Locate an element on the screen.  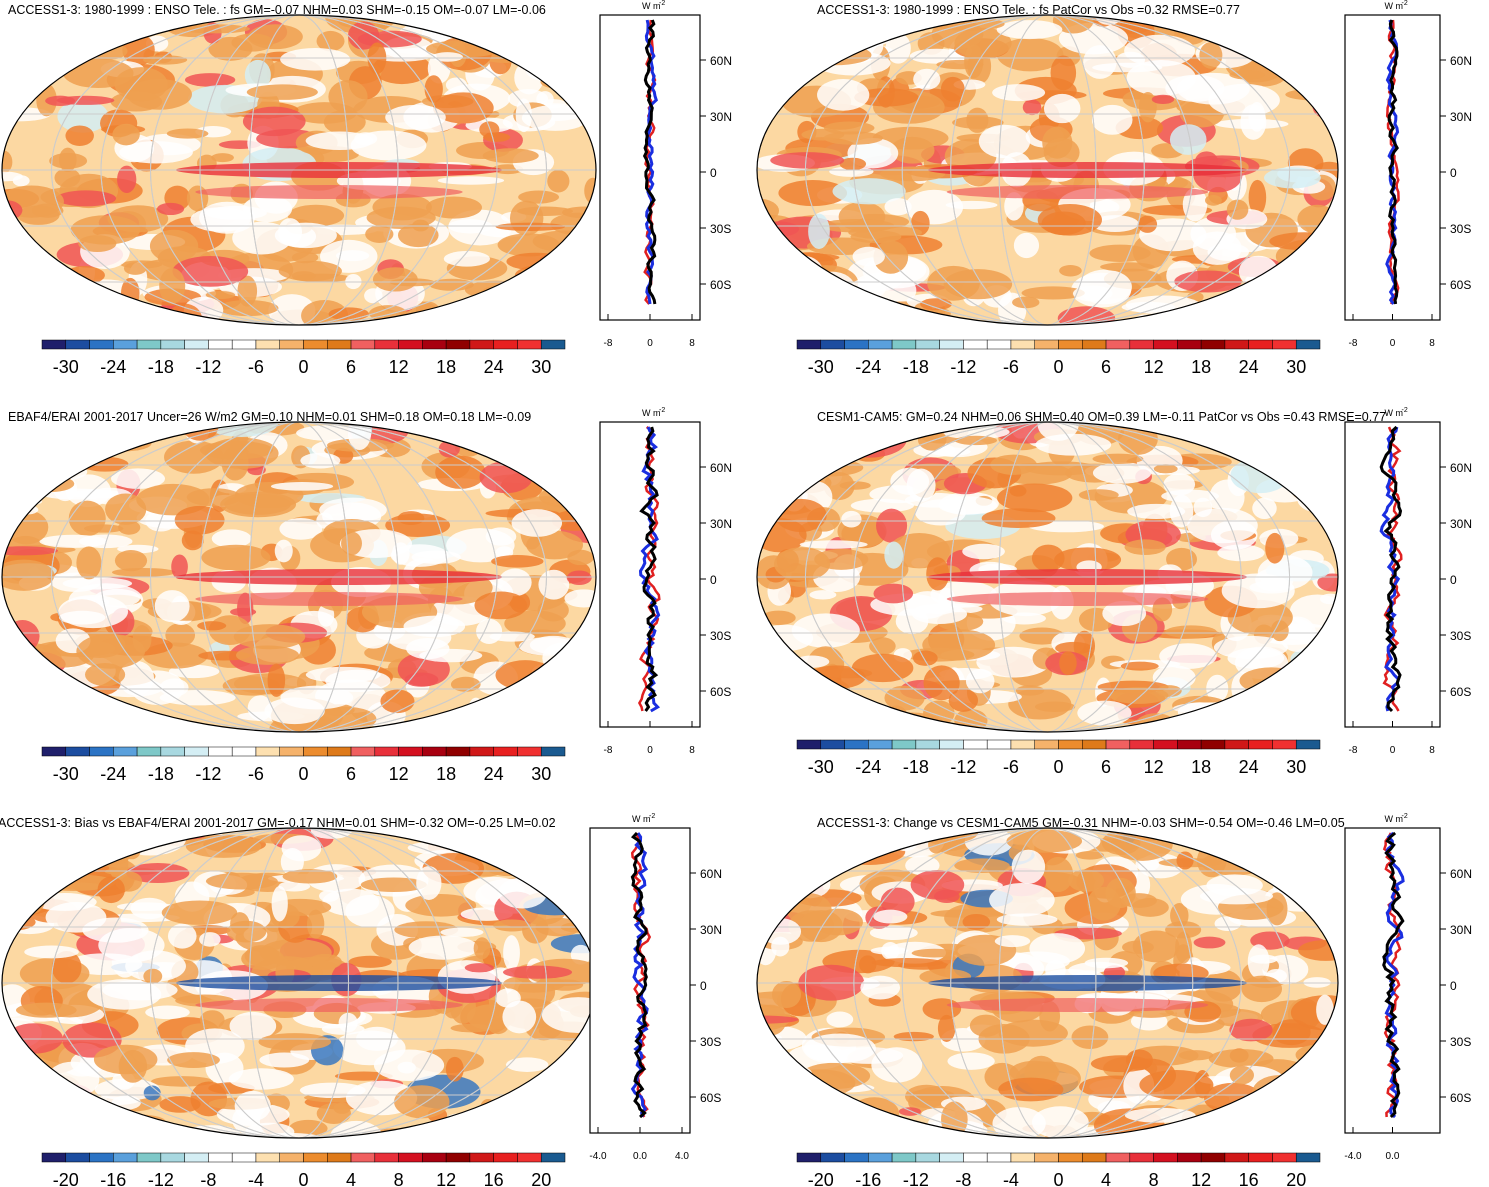
colorbar-label: -12 is located at coordinates (963, 367).